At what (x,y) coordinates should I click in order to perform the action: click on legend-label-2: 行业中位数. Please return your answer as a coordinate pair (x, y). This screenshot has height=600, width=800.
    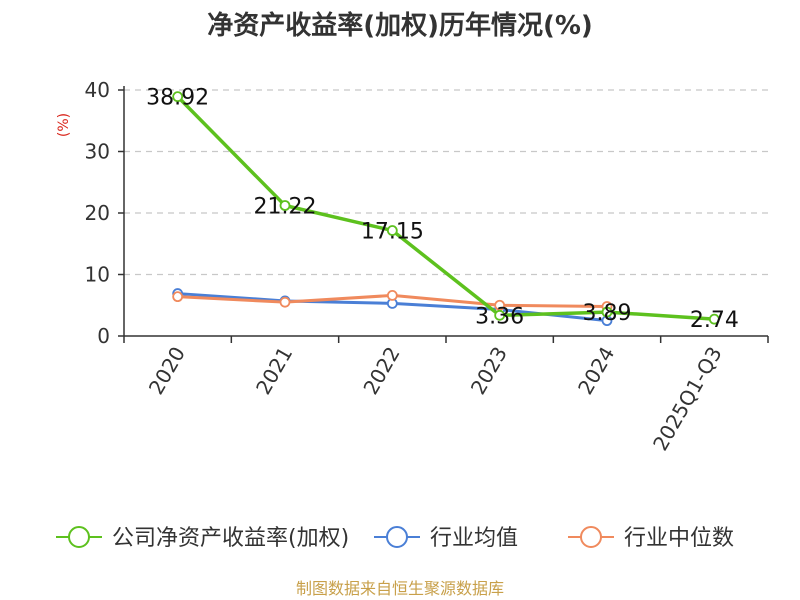
    Looking at the image, I should click on (679, 538).